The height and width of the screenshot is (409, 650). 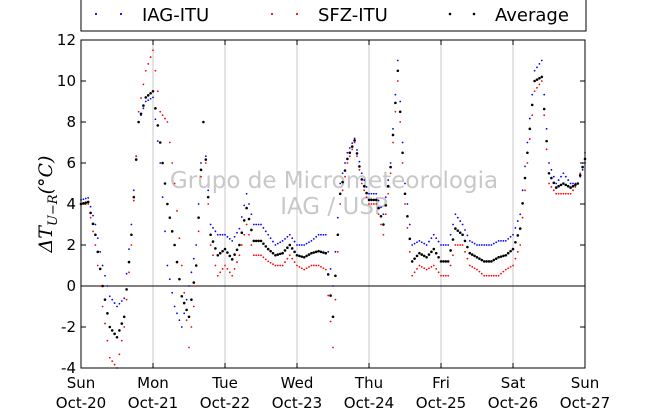 What do you see at coordinates (96, 14) in the screenshot?
I see `legend-marker-0a` at bounding box center [96, 14].